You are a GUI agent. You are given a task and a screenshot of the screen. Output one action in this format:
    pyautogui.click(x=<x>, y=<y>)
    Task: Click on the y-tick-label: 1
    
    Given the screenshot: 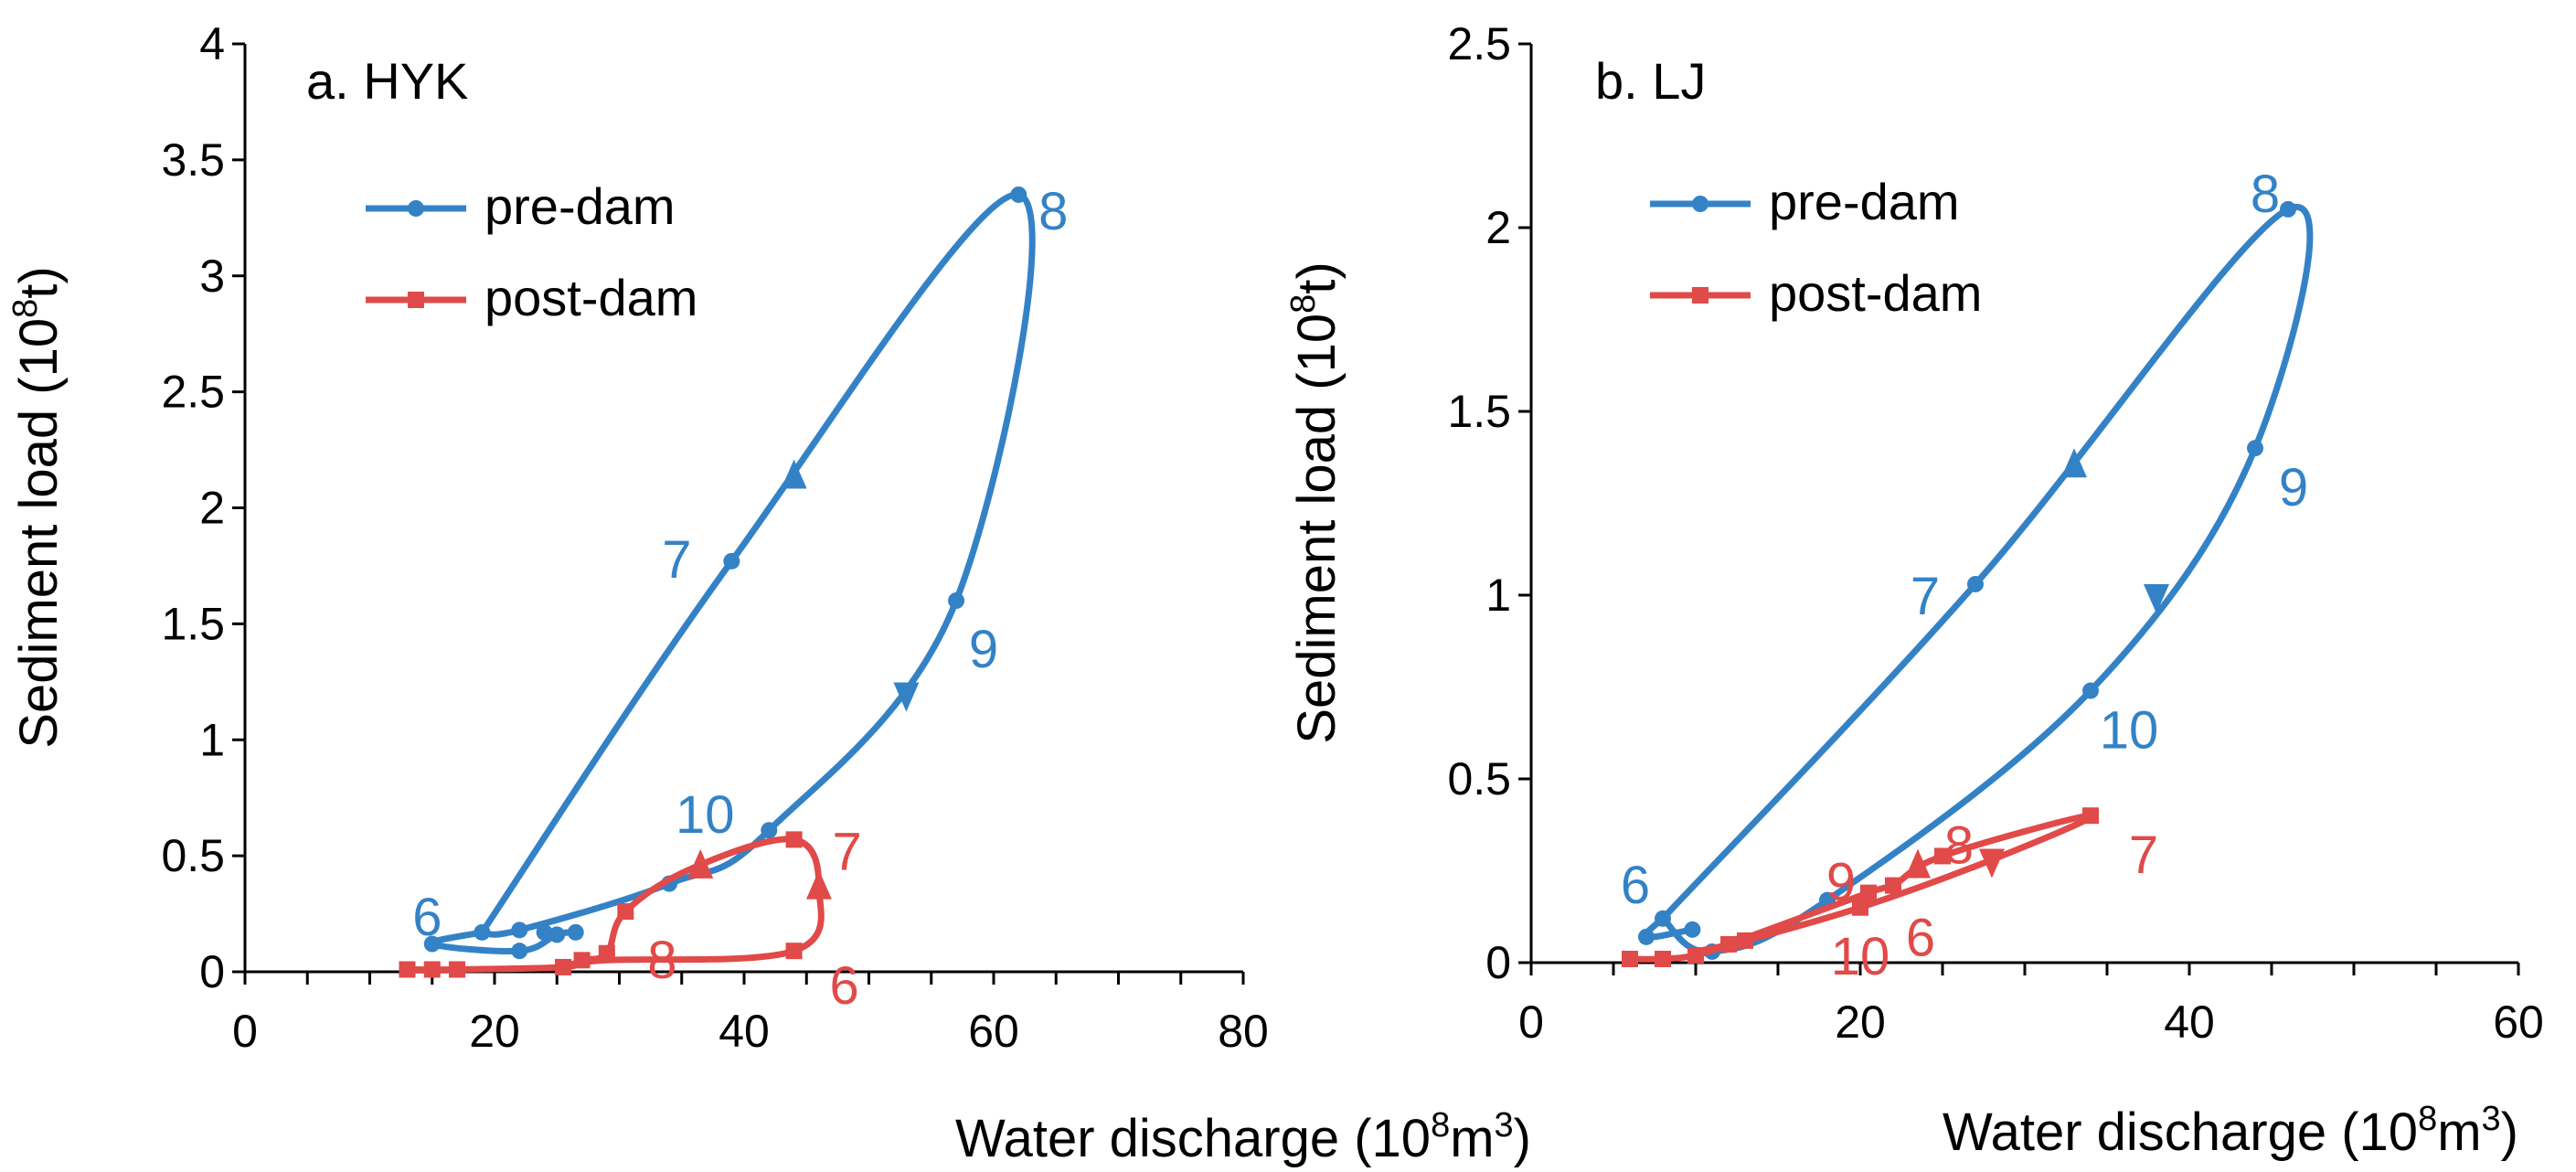 What is the action you would take?
    pyautogui.click(x=212, y=739)
    